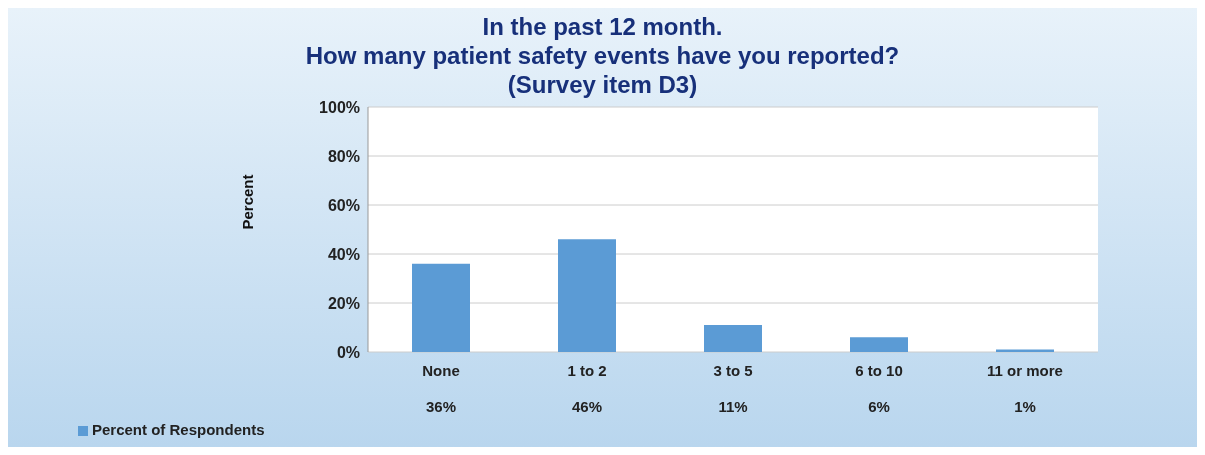 The height and width of the screenshot is (455, 1205). I want to click on legend-label: Percent of Respondents, so click(178, 429).